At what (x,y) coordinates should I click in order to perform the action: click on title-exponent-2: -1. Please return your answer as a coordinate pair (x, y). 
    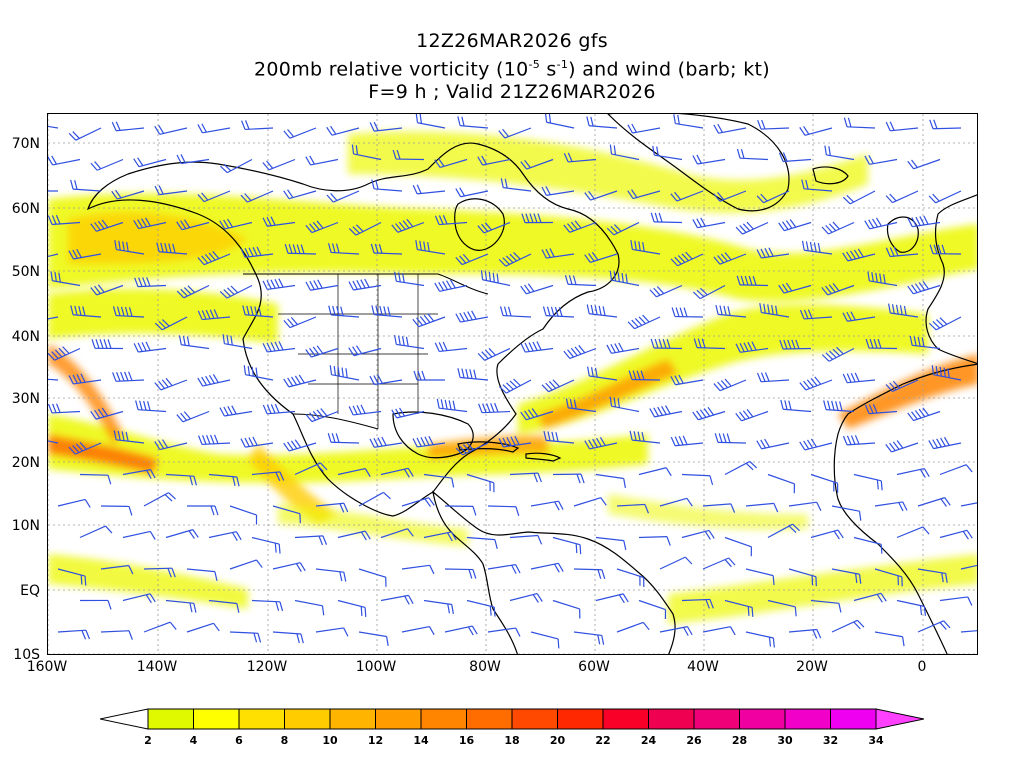
    Looking at the image, I should click on (562, 64).